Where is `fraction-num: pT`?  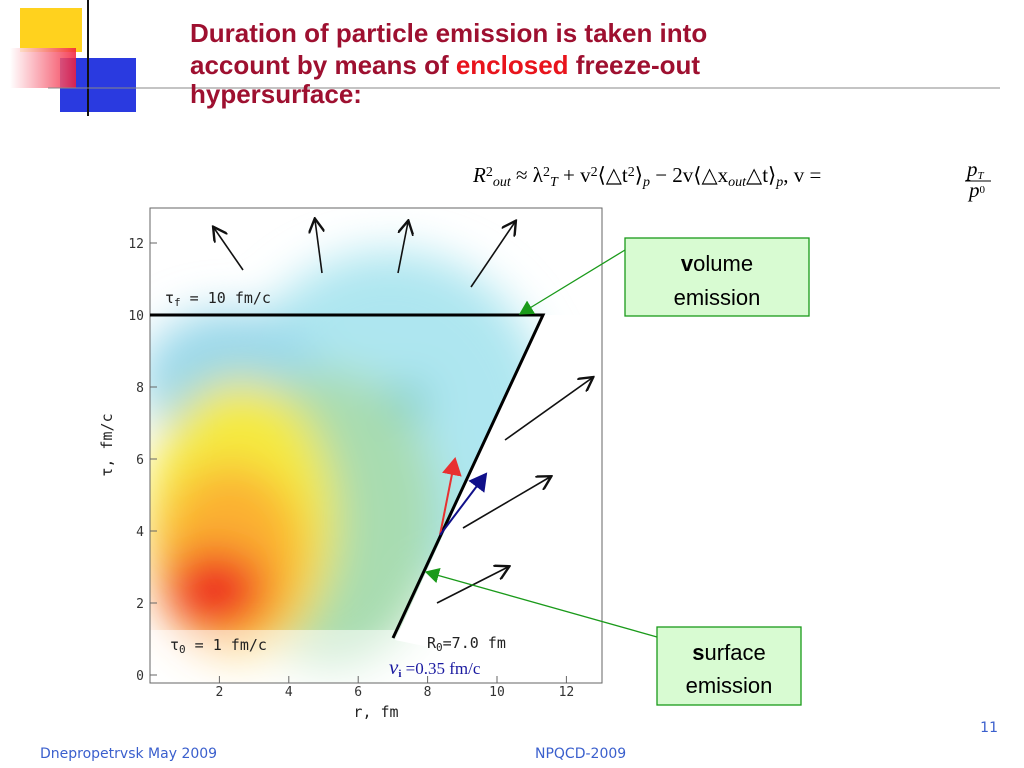
fraction-num: pT is located at coordinates (975, 169).